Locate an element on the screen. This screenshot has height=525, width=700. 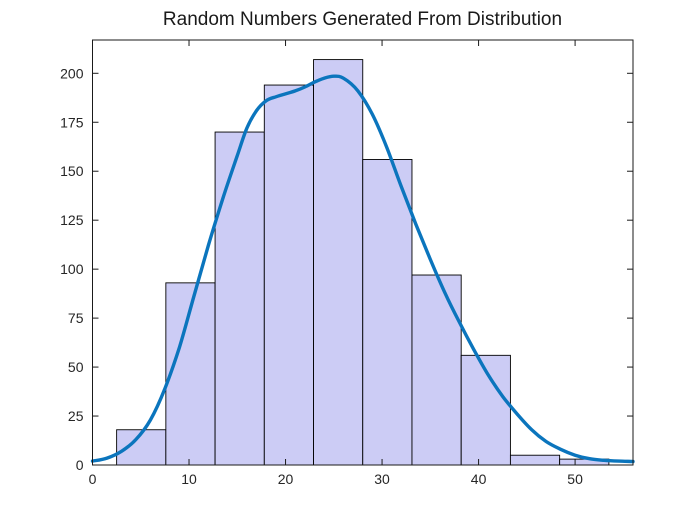
x-tick-label: 40 is located at coordinates (479, 479).